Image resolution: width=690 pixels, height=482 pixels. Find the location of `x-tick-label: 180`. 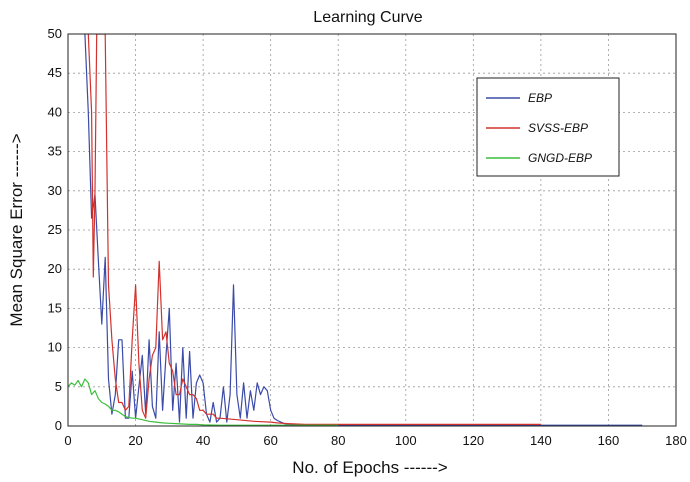

x-tick-label: 180 is located at coordinates (676, 440).